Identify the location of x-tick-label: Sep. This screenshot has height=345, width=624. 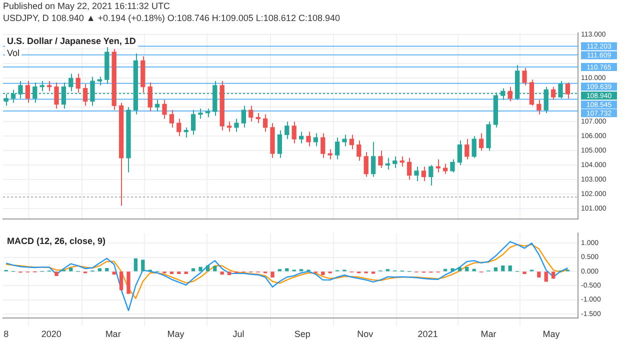
(302, 334).